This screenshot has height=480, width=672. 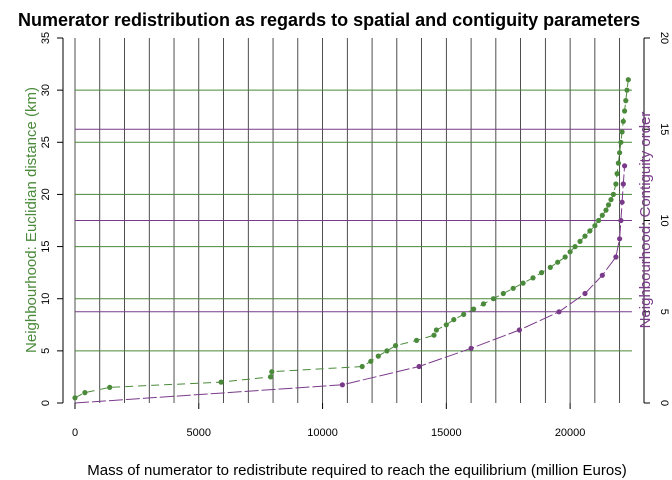 I want to click on y-right-tick-label: 15, so click(x=664, y=129).